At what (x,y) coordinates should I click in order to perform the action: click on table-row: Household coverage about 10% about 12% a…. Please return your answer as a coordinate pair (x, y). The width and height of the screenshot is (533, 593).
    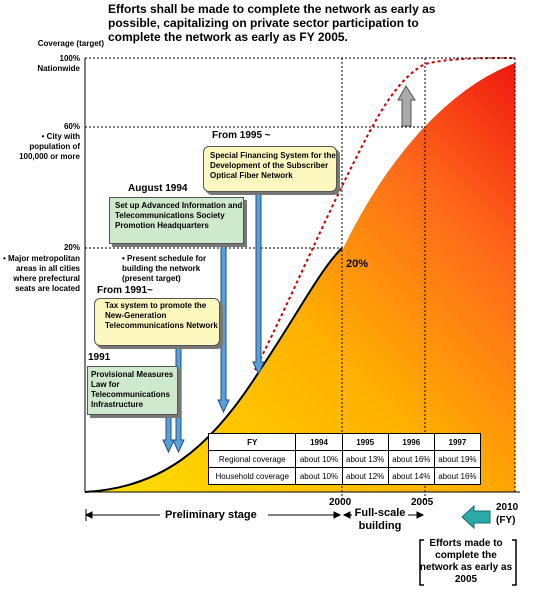
    Looking at the image, I should click on (344, 476).